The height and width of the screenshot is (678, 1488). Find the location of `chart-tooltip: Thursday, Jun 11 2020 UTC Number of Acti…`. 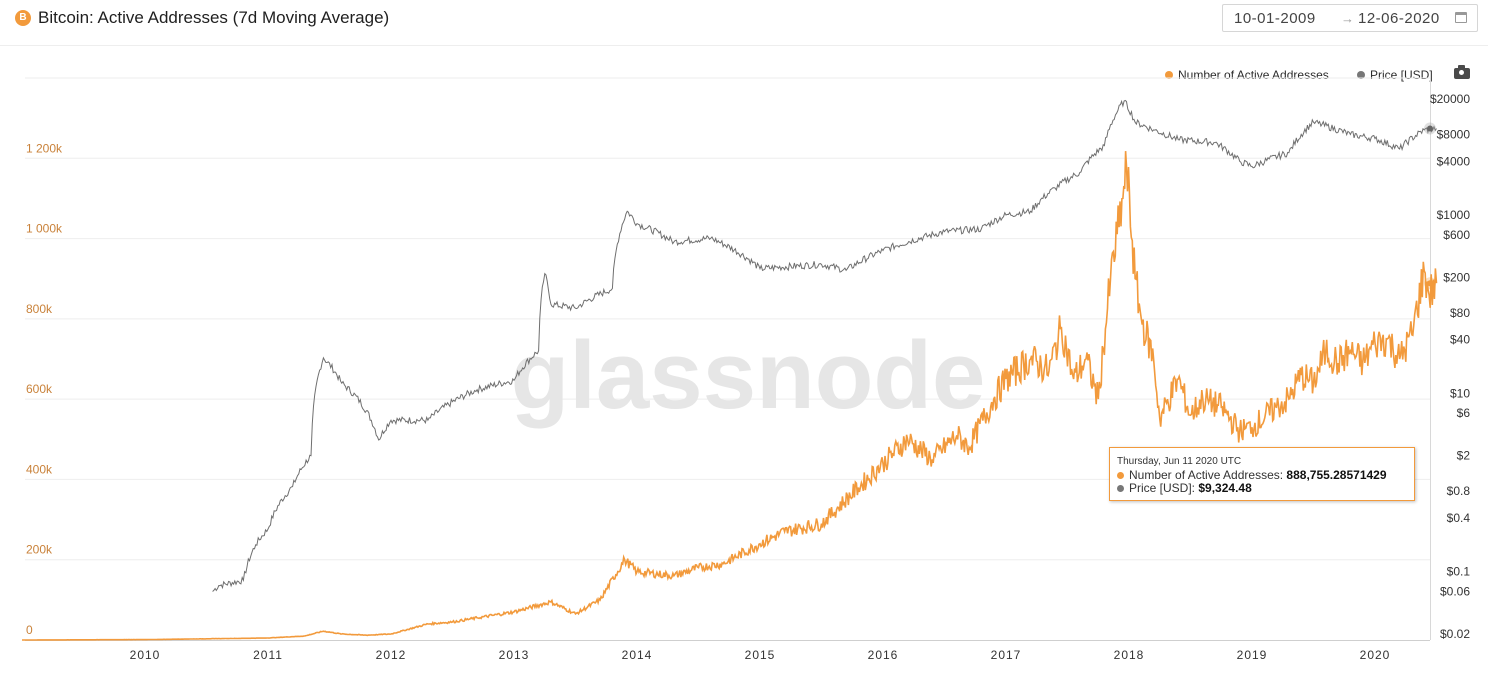

chart-tooltip: Thursday, Jun 11 2020 UTC Number of Acti… is located at coordinates (1262, 474).